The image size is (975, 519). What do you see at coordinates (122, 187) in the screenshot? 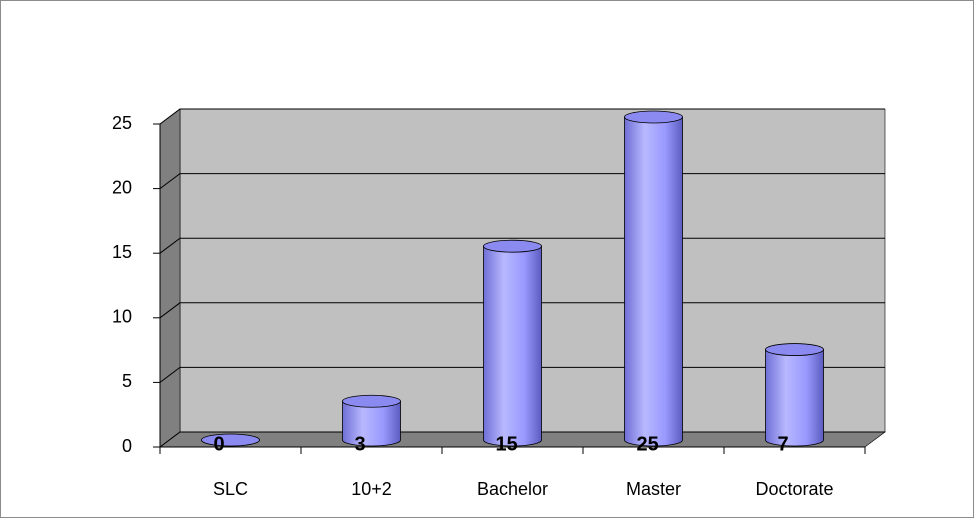
I see `y-tick-label: 20` at bounding box center [122, 187].